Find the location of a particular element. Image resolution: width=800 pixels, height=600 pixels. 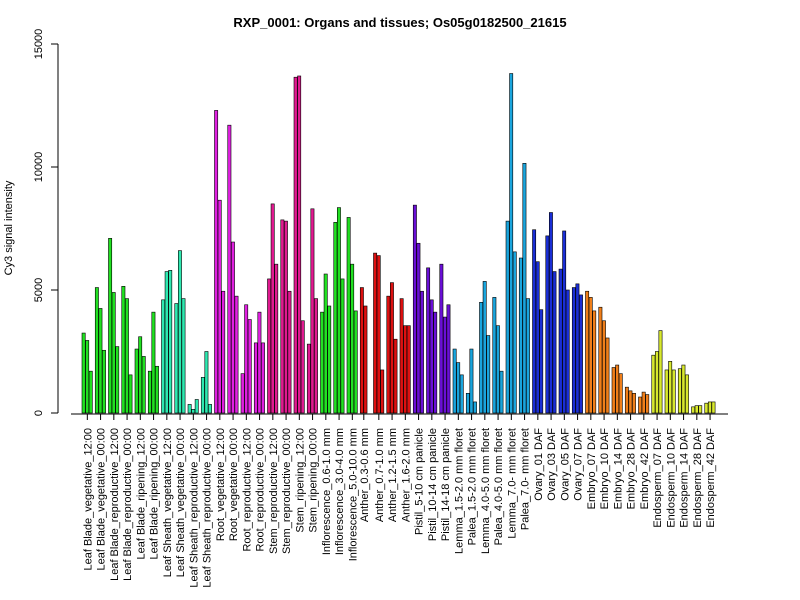

x-tick-label: Root_vegetative_00:00 is located at coordinates (234, 484).